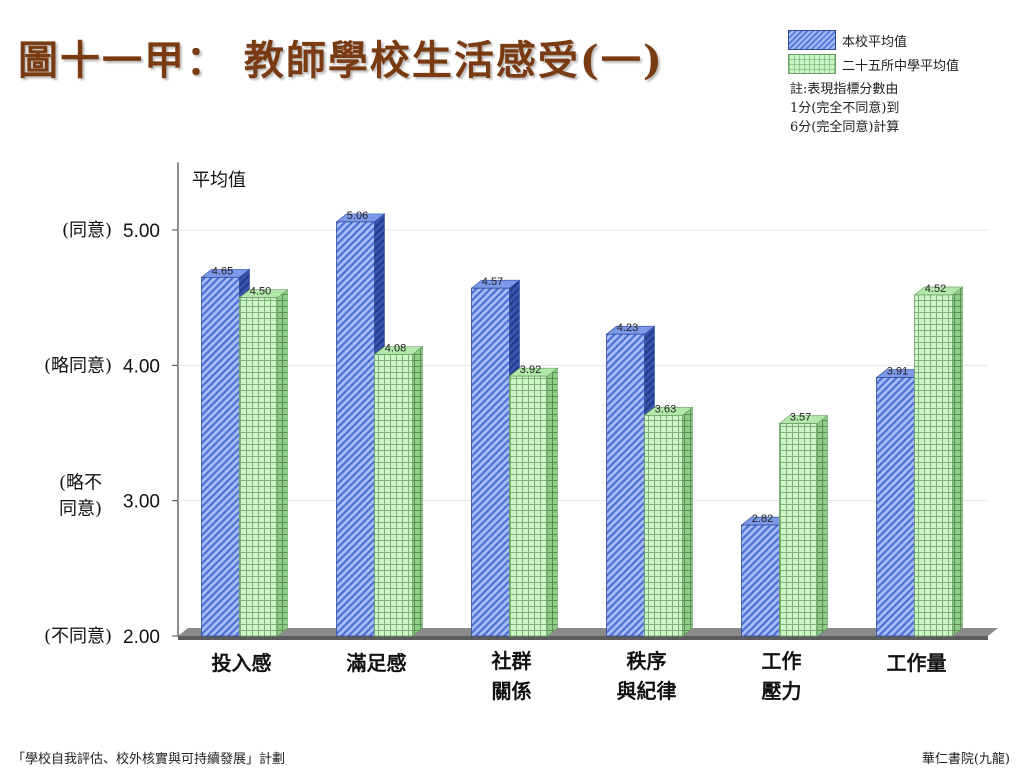 The width and height of the screenshot is (1024, 768). What do you see at coordinates (647, 691) in the screenshot?
I see `x-tick-label: 與紀律` at bounding box center [647, 691].